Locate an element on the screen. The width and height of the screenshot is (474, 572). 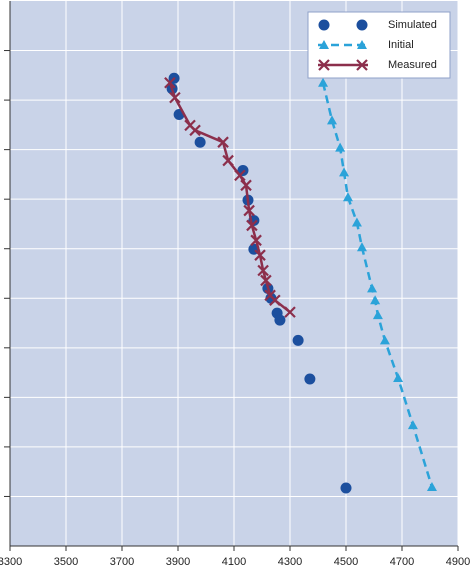
x-tick-label: 4100 is located at coordinates (234, 562).